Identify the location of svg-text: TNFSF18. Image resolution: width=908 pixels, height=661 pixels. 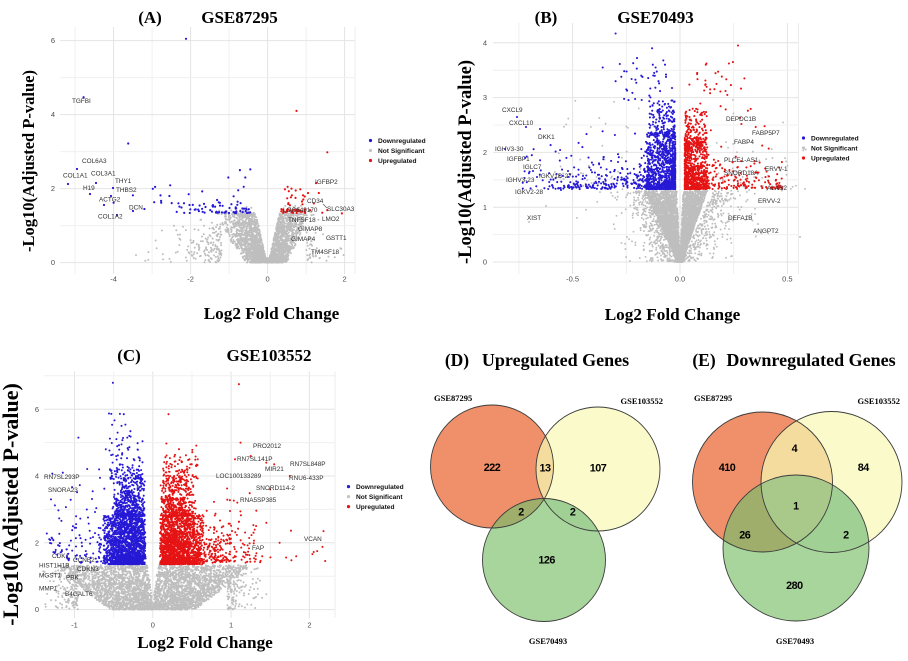
(302, 220).